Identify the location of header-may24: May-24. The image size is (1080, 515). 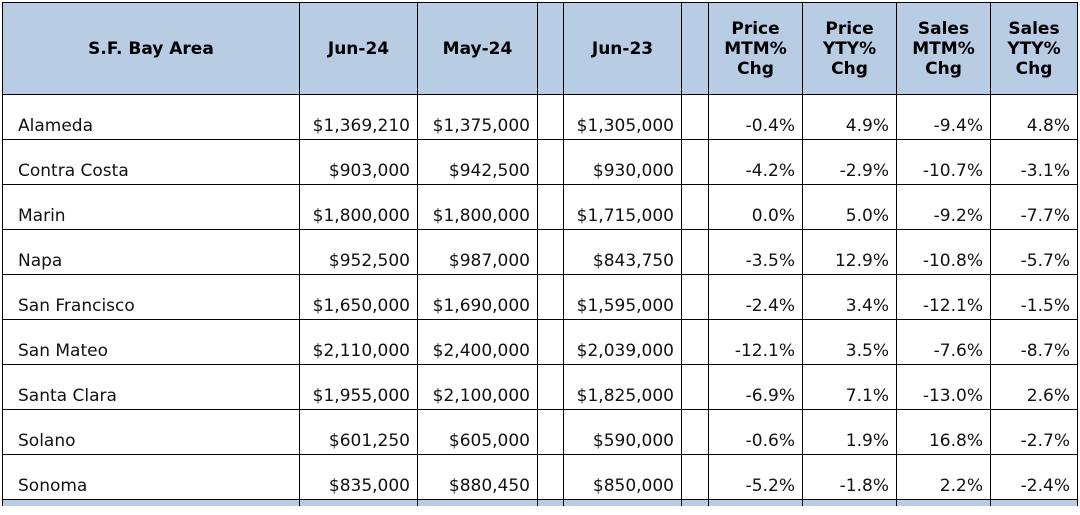
(477, 48).